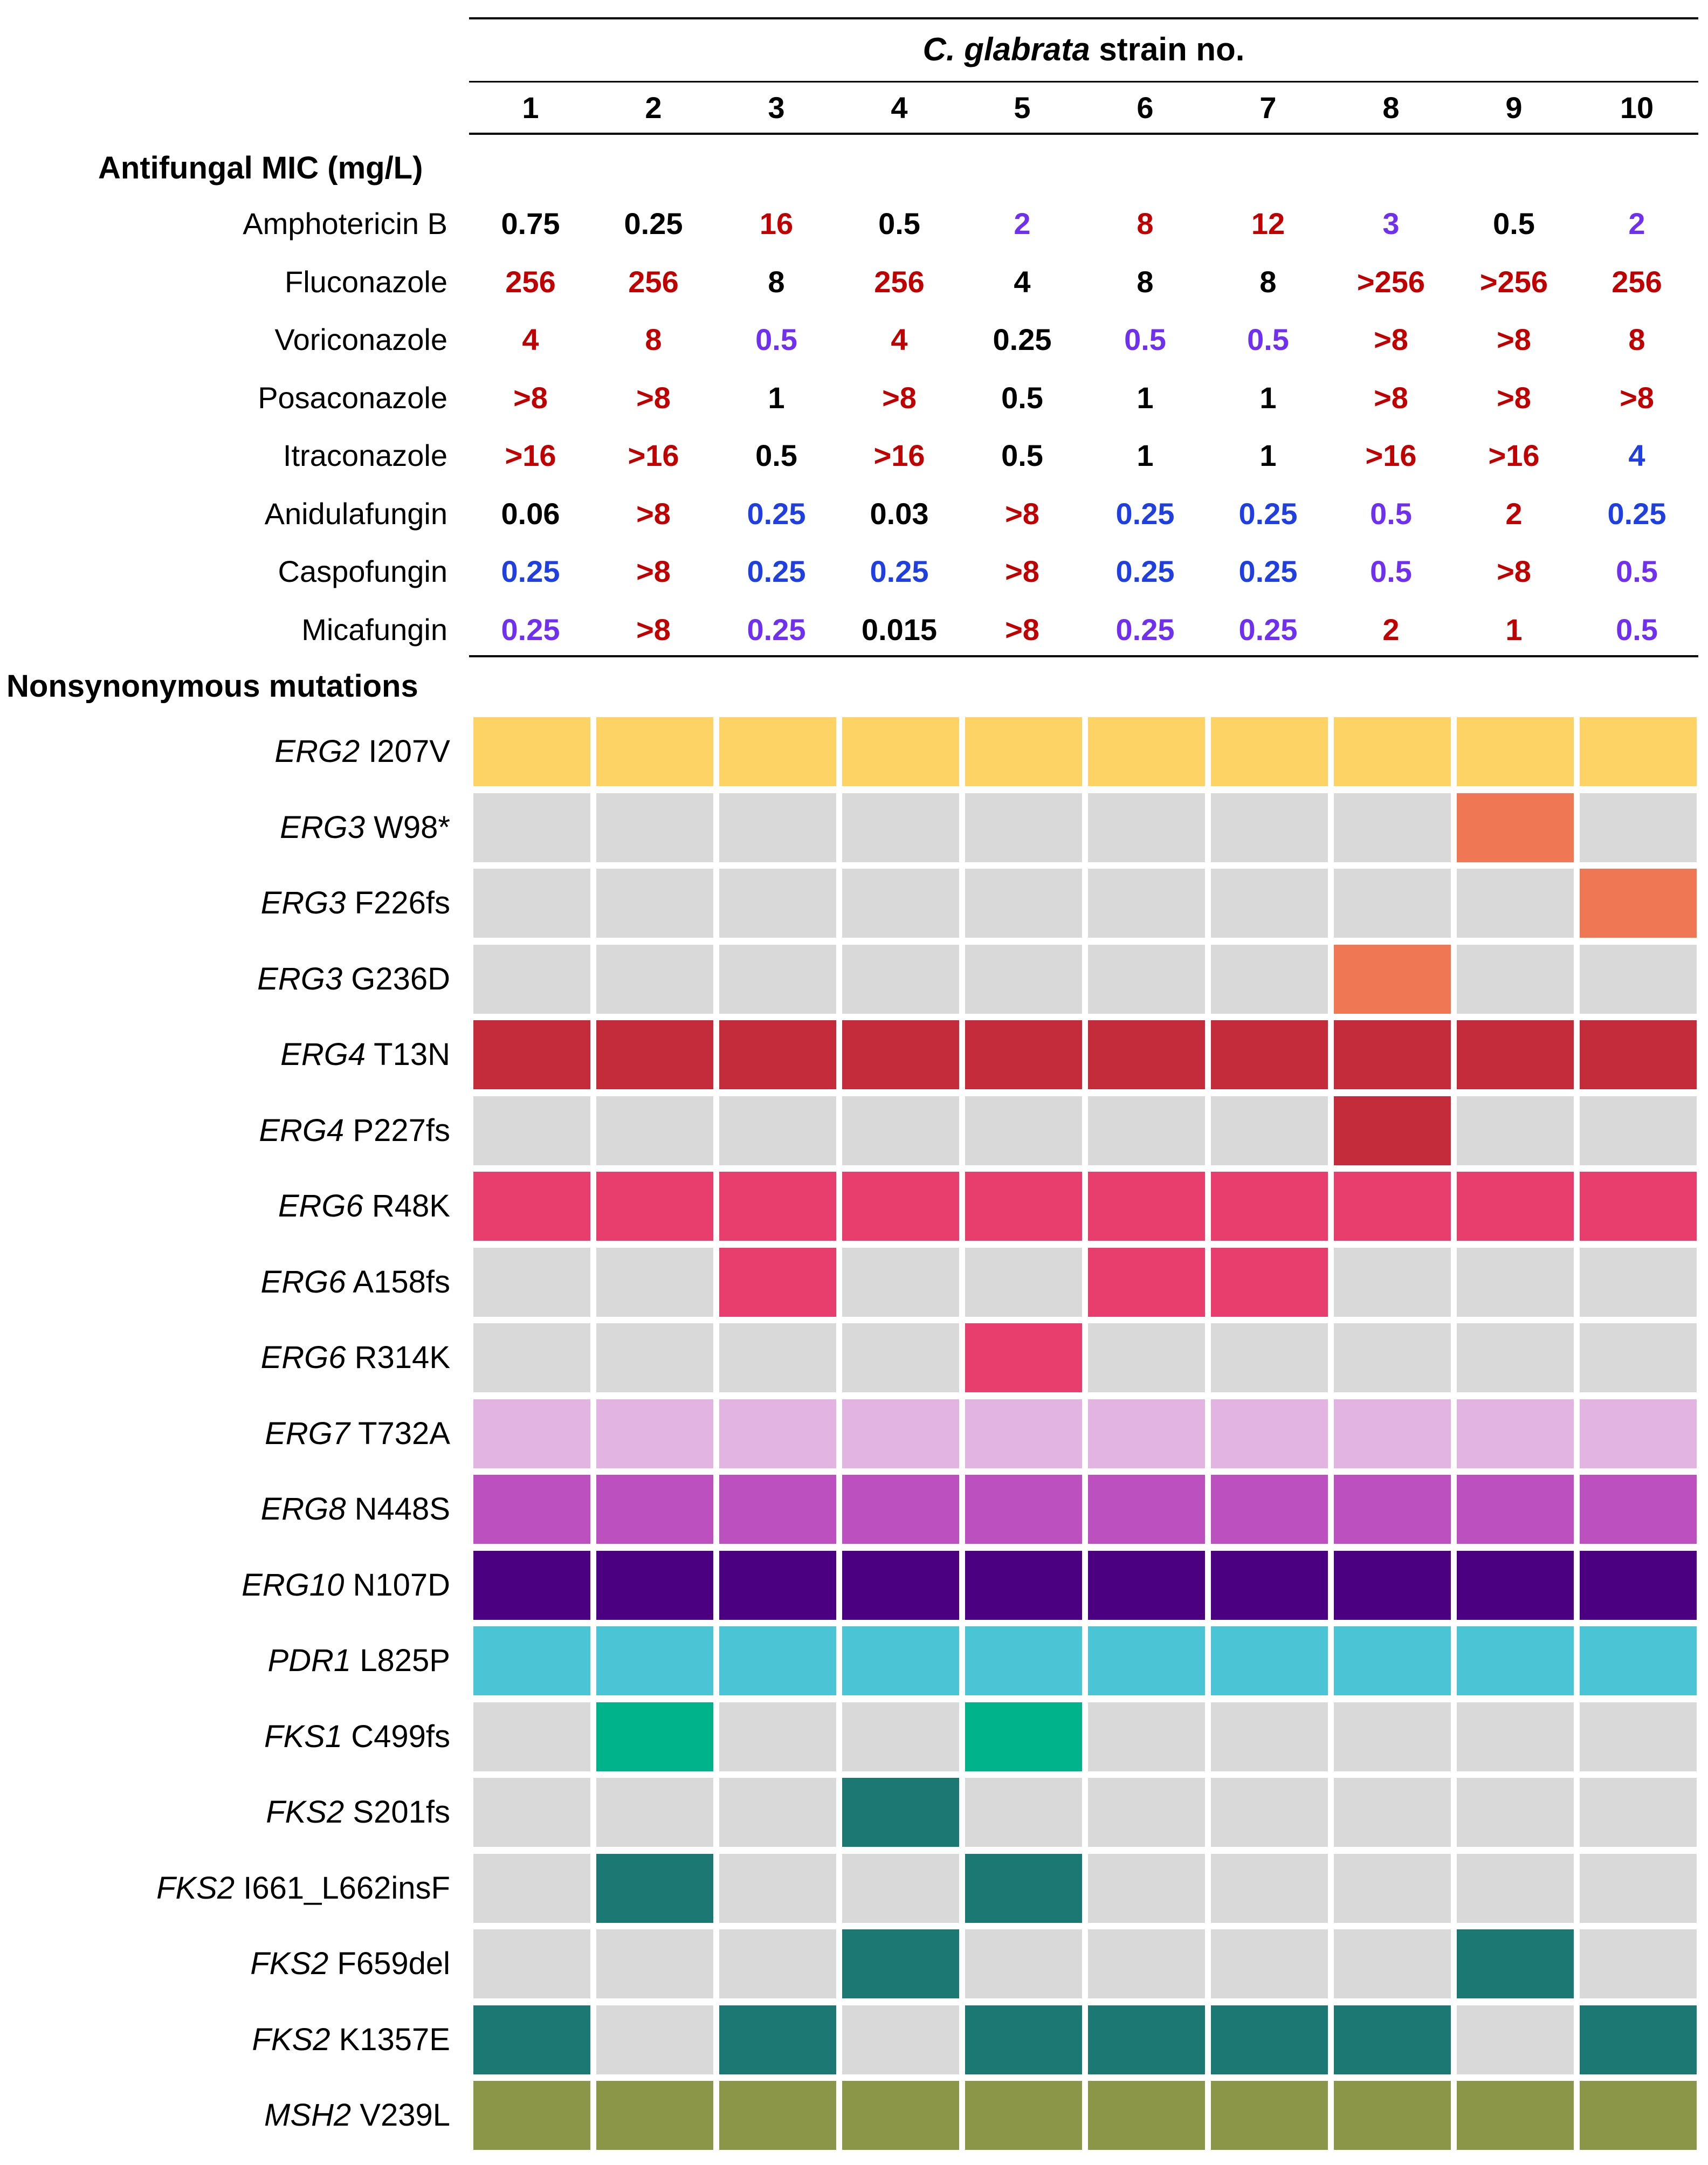 This screenshot has height=2165, width=1708. I want to click on gene-name: FKS2, so click(305, 1813).